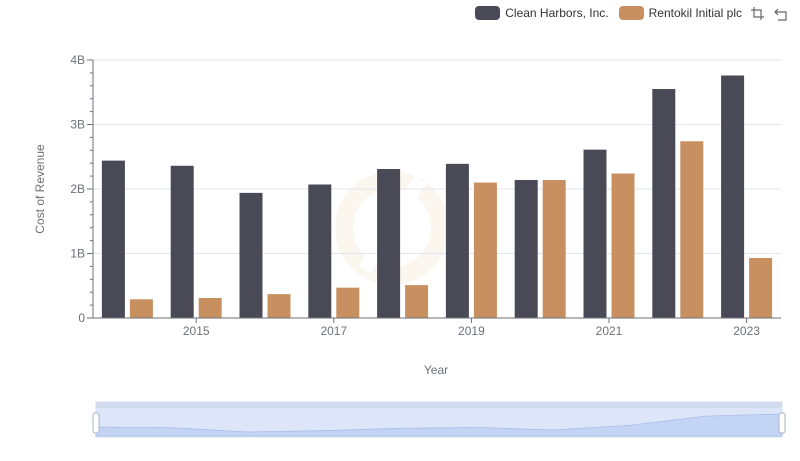 Image resolution: width=800 pixels, height=461 pixels. What do you see at coordinates (526, 248) in the screenshot?
I see `bar-2020-clean-harbors` at bounding box center [526, 248].